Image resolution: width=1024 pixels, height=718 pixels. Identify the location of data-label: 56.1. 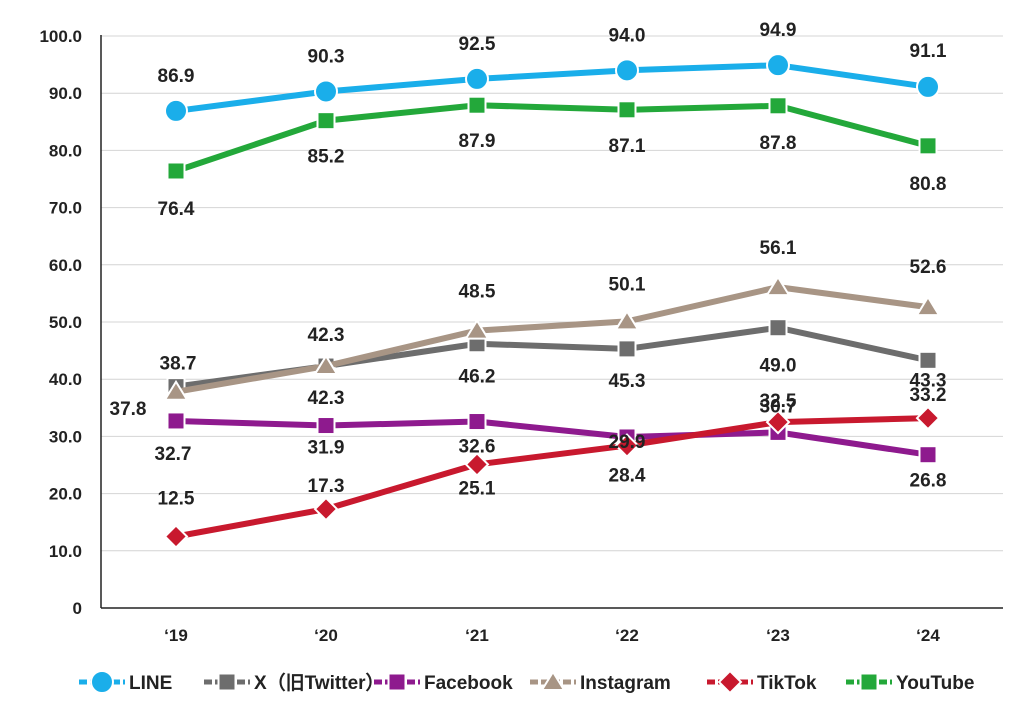
(778, 248).